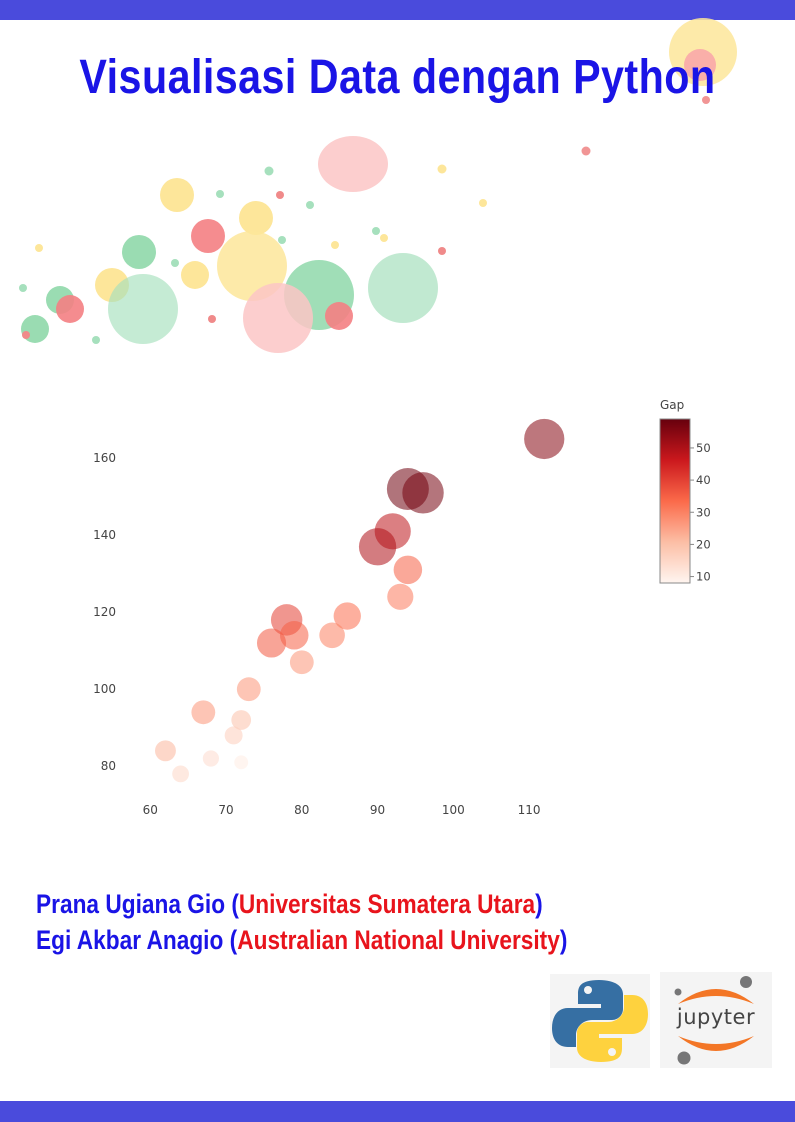 The width and height of the screenshot is (795, 1122). I want to click on x-tick-label: 60, so click(150, 810).